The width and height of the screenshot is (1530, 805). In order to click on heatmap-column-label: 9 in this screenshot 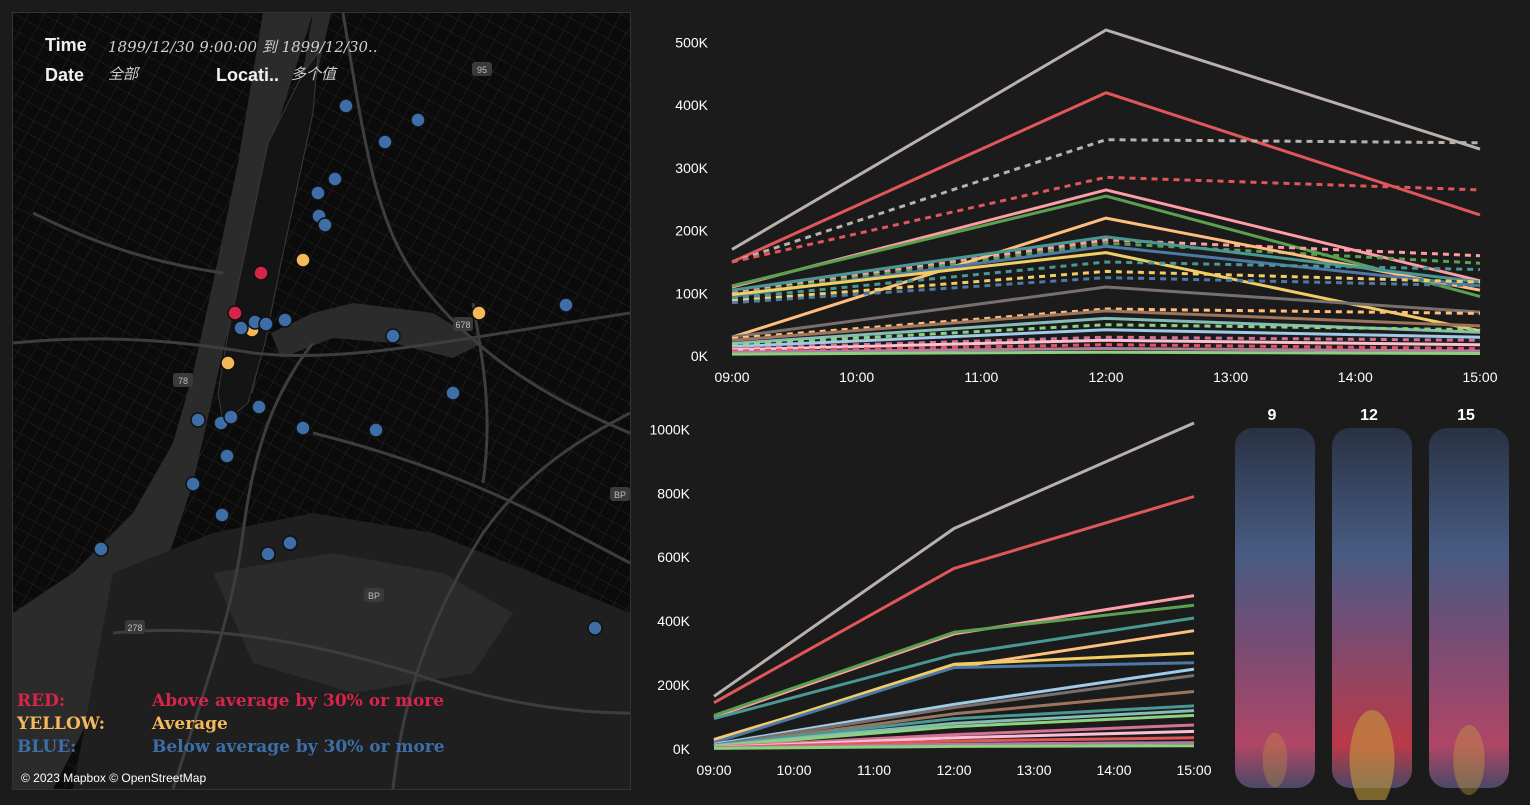, I will do `click(1272, 415)`.